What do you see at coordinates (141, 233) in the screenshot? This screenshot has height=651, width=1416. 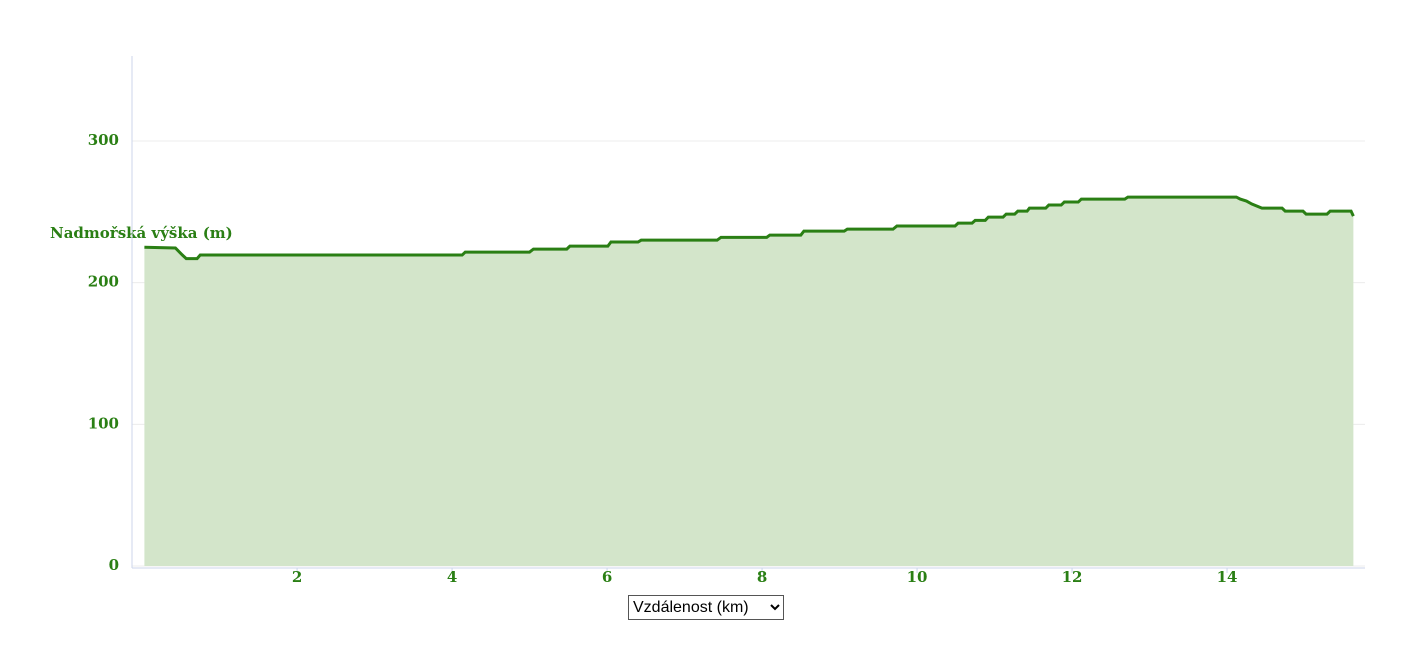 I see `y-axis-label: Nadmořská výška (m)` at bounding box center [141, 233].